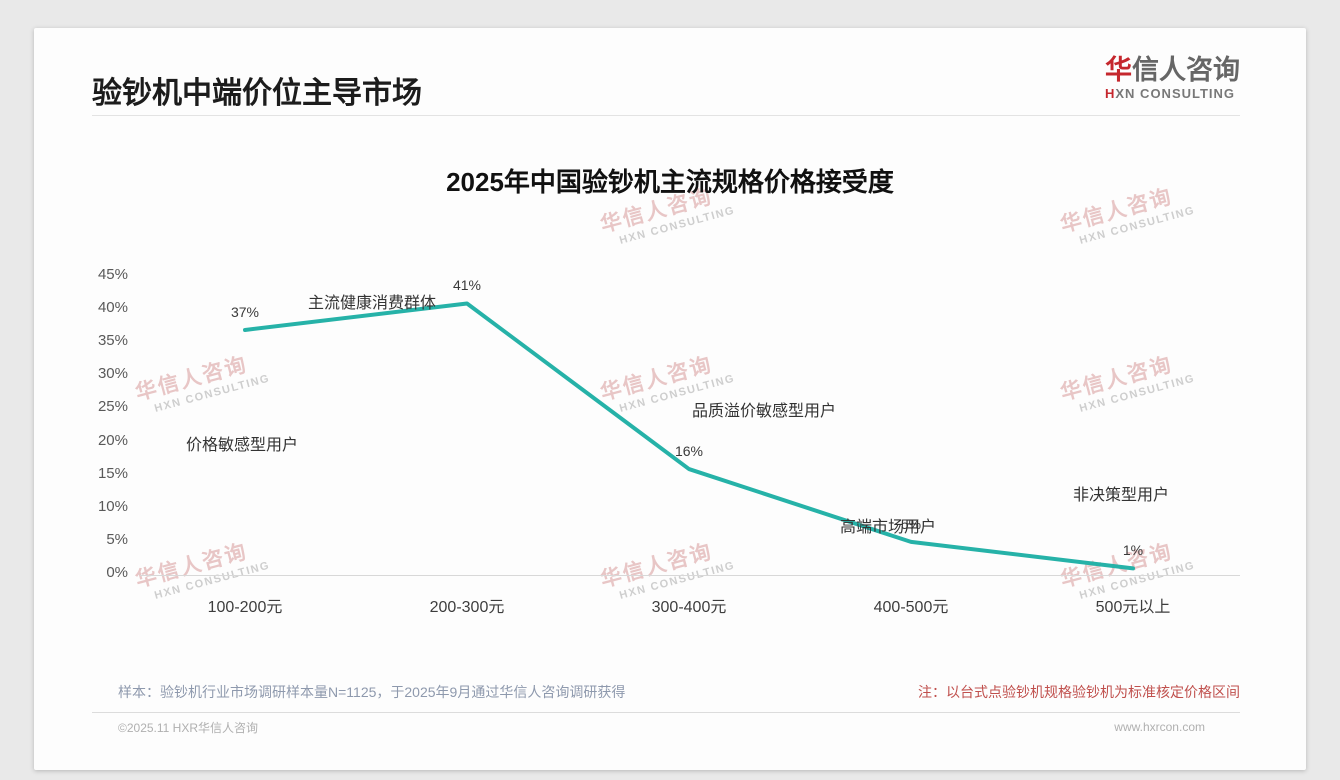  What do you see at coordinates (887, 527) in the screenshot?
I see `annotation-label: 高端市场用户` at bounding box center [887, 527].